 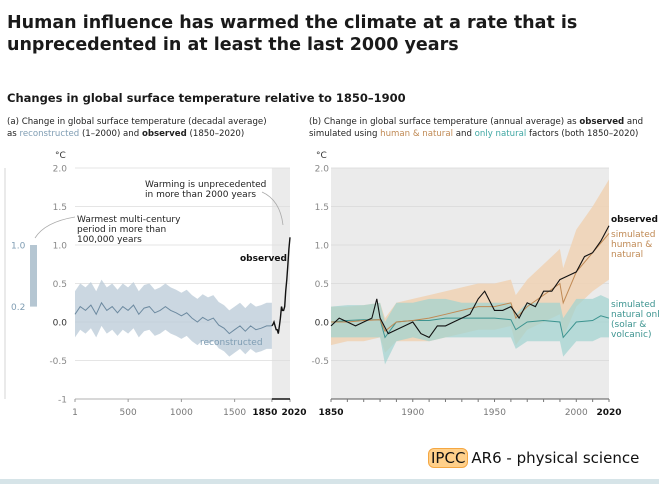 I want to click on human-natural-label: natural, so click(x=627, y=255).